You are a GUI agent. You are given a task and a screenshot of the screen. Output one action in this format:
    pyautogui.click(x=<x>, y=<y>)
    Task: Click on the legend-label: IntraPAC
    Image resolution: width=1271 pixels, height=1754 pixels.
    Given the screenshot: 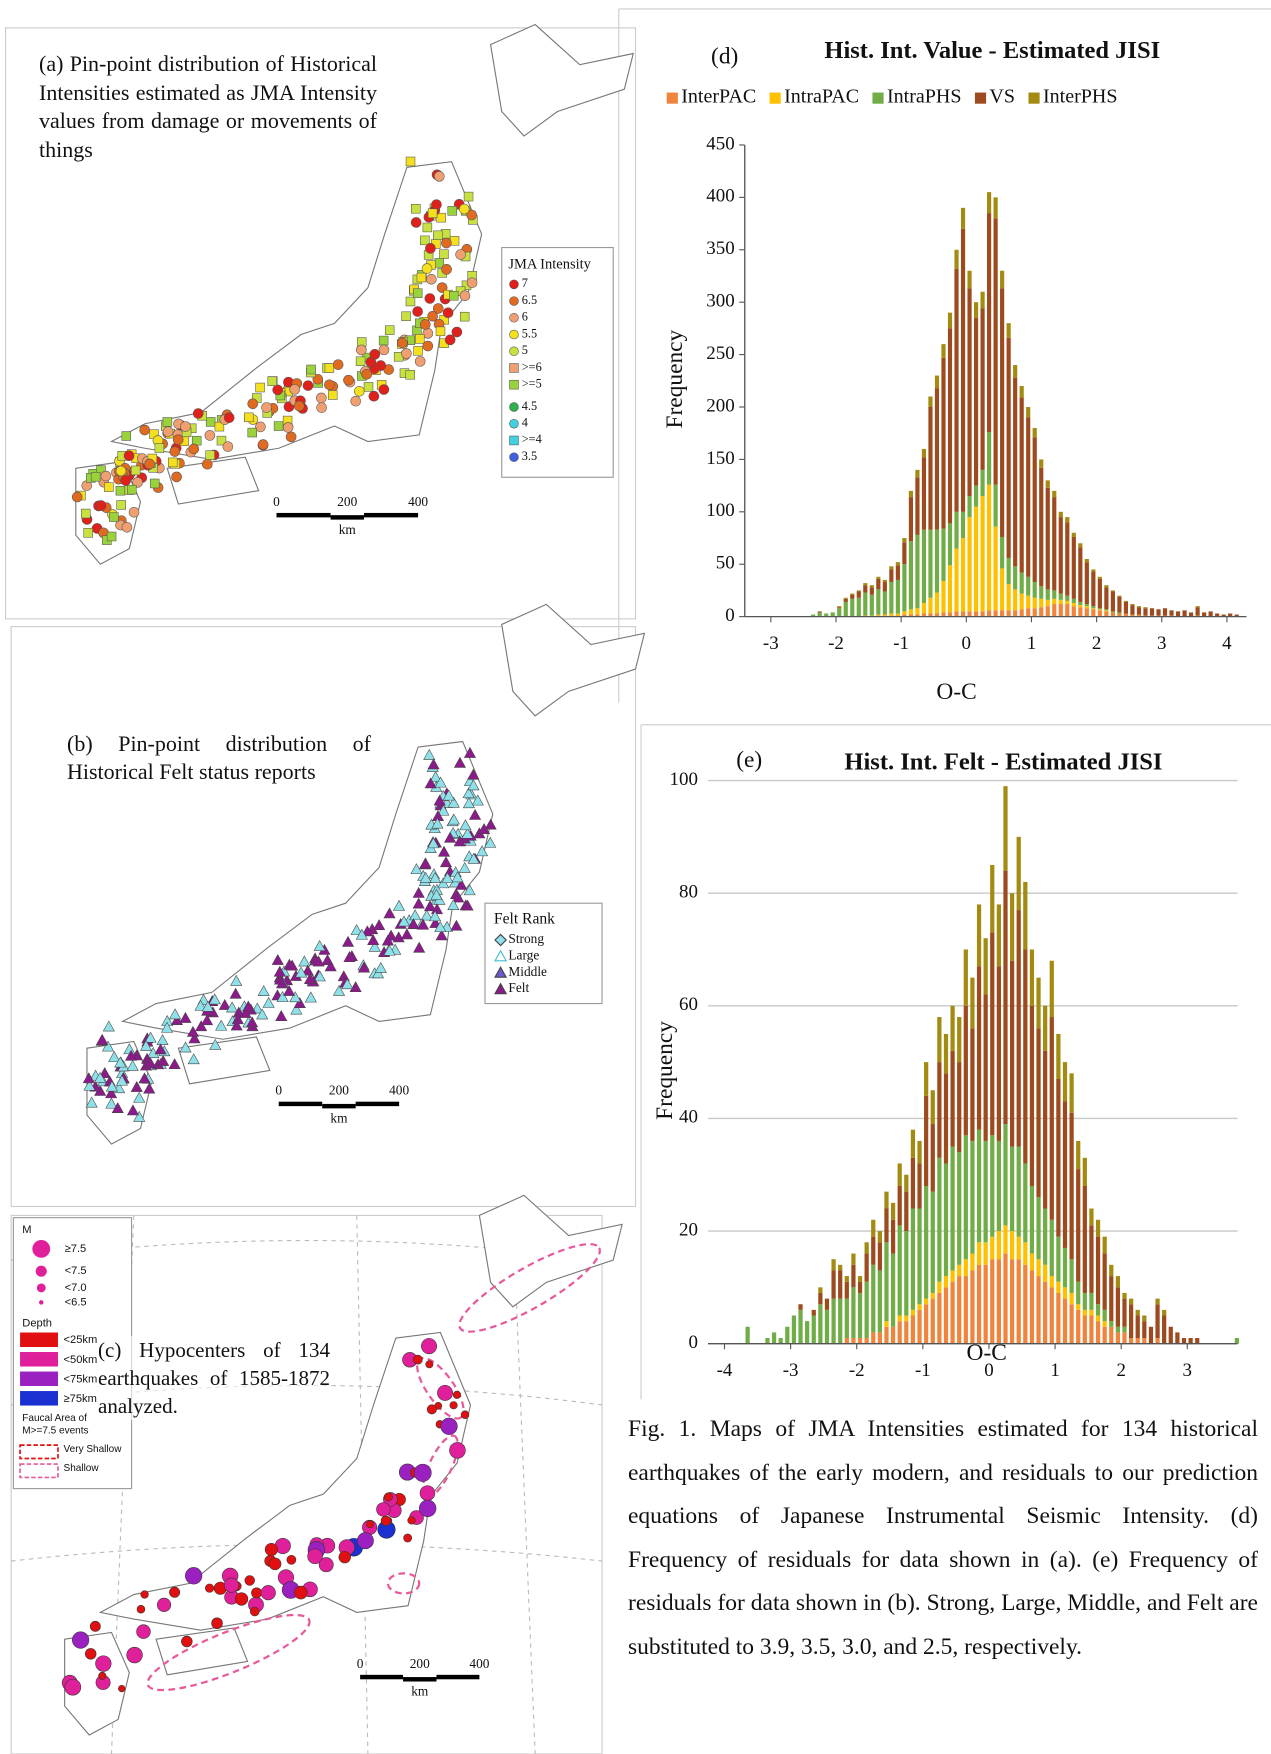 What is the action you would take?
    pyautogui.click(x=821, y=97)
    